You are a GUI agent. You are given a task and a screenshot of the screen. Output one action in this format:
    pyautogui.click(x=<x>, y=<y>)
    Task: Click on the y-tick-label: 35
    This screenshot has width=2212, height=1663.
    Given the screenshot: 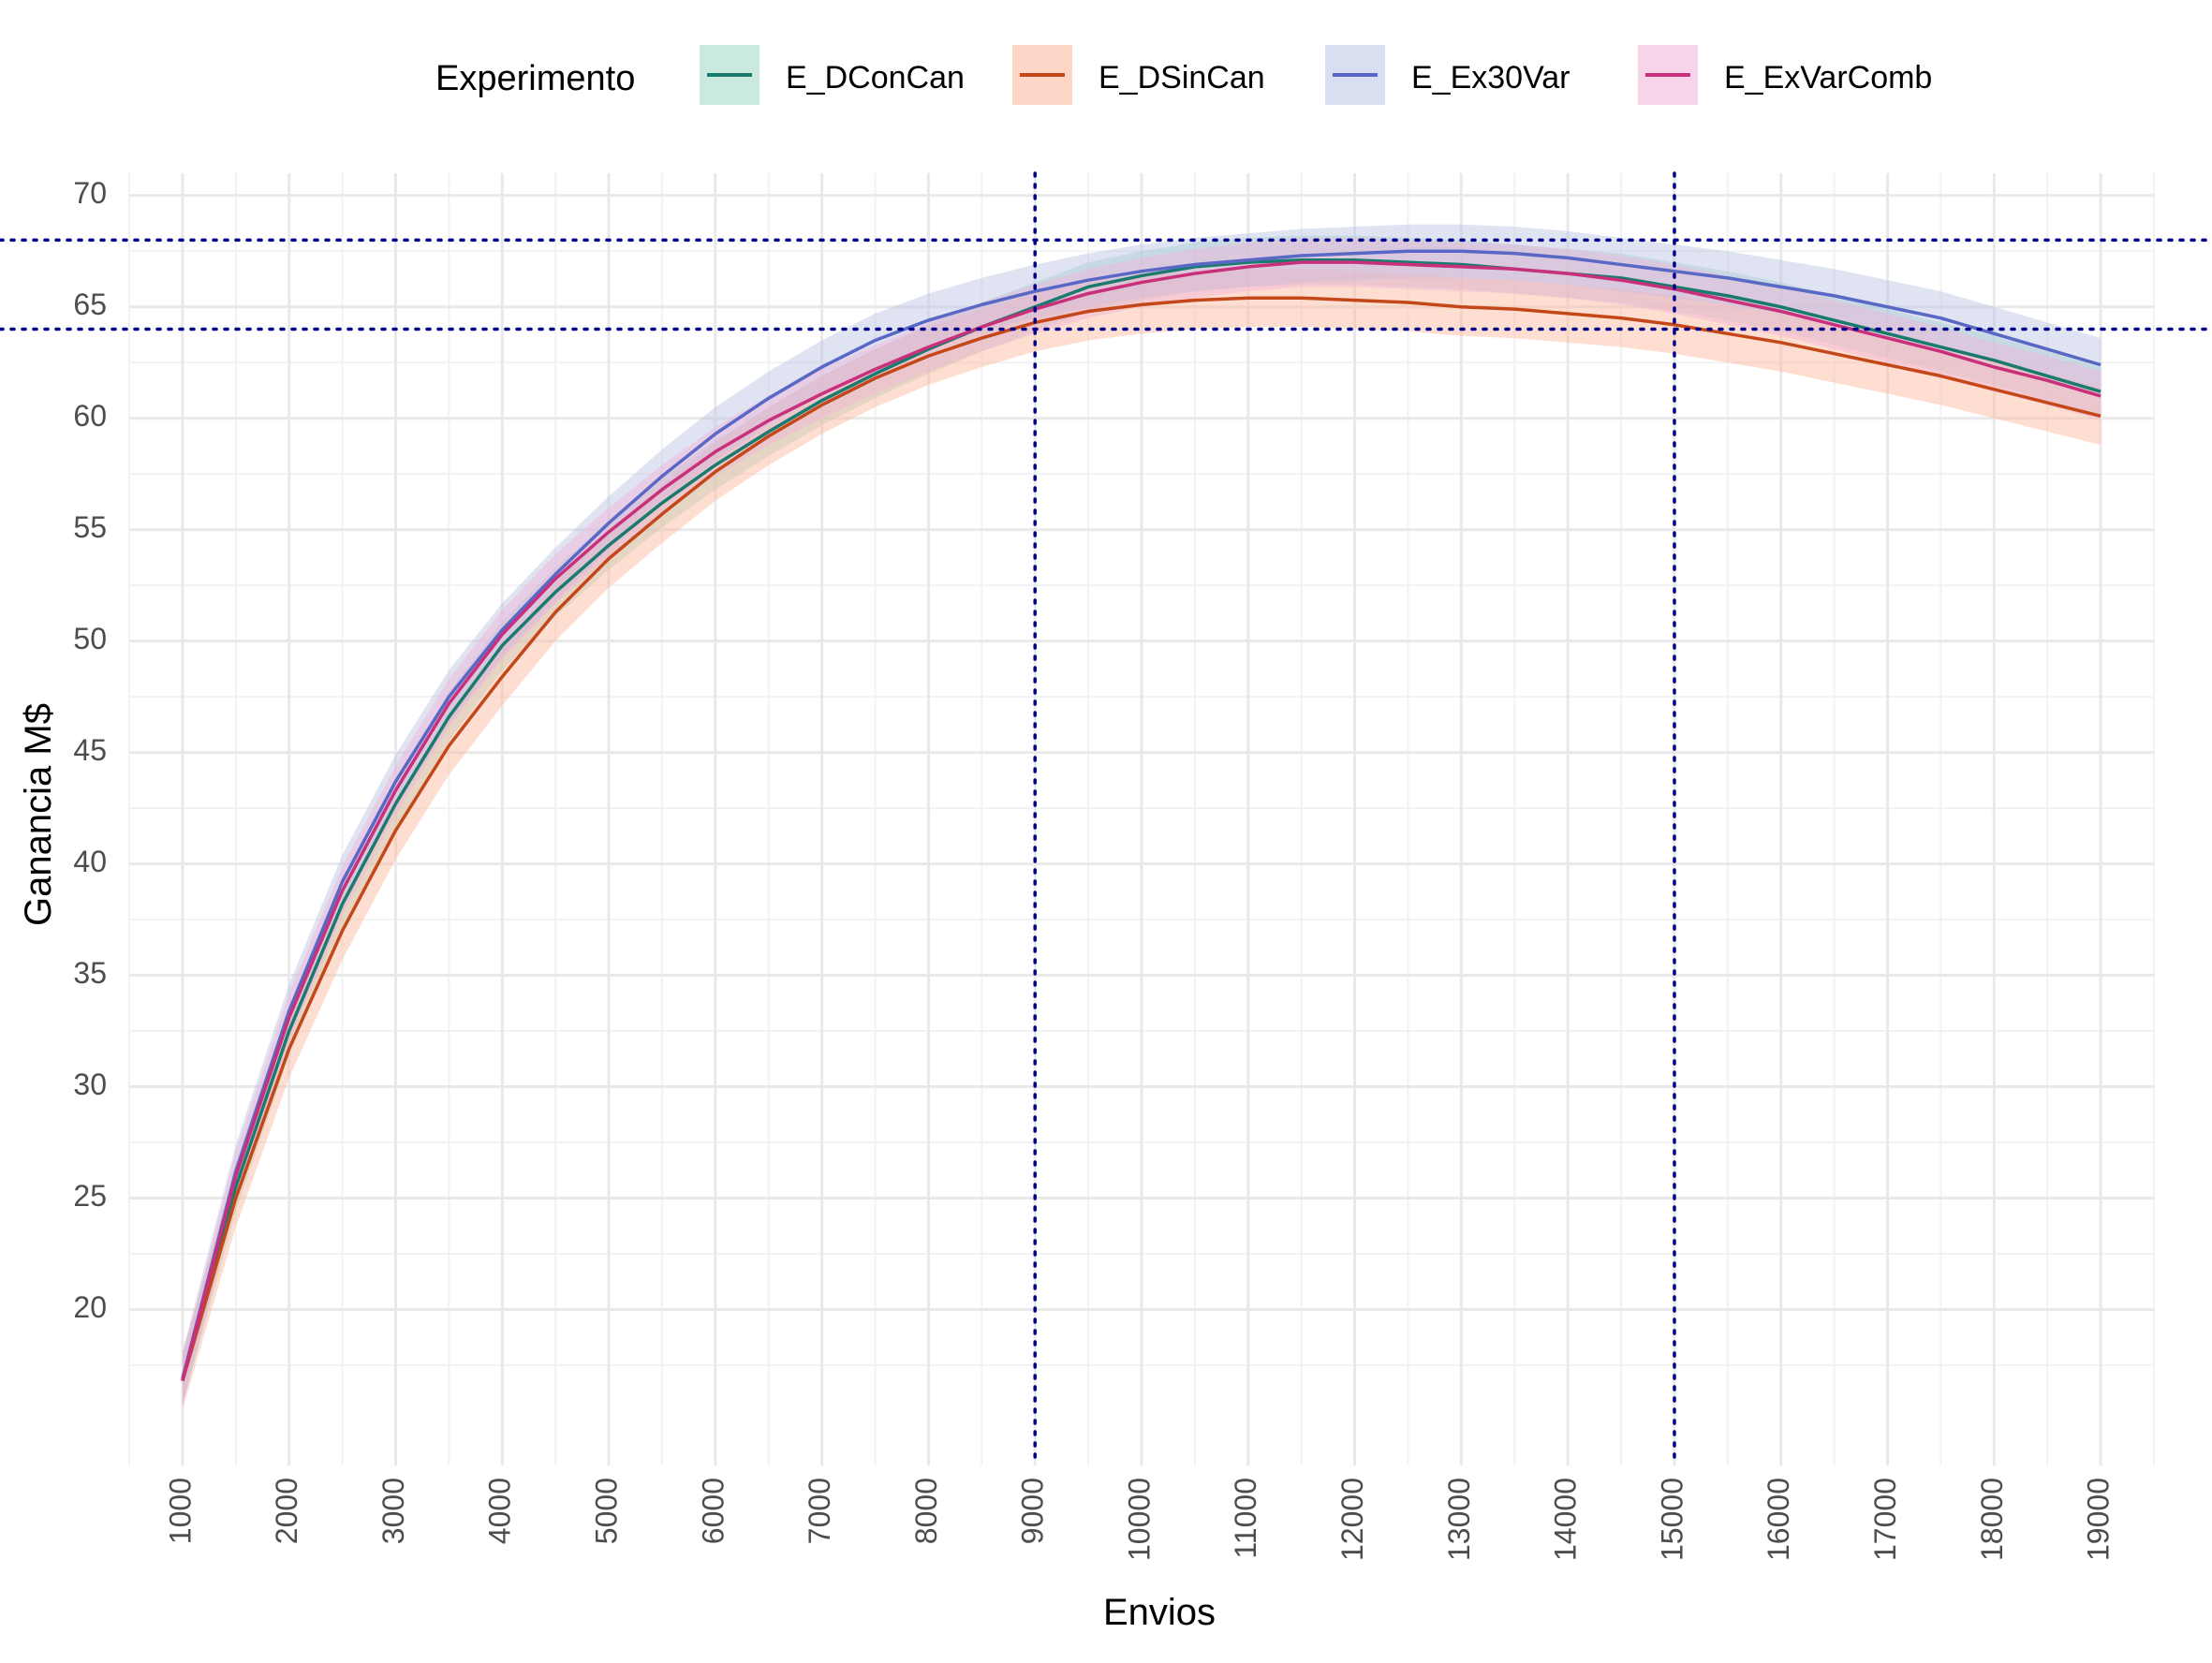 What is the action you would take?
    pyautogui.click(x=90, y=973)
    